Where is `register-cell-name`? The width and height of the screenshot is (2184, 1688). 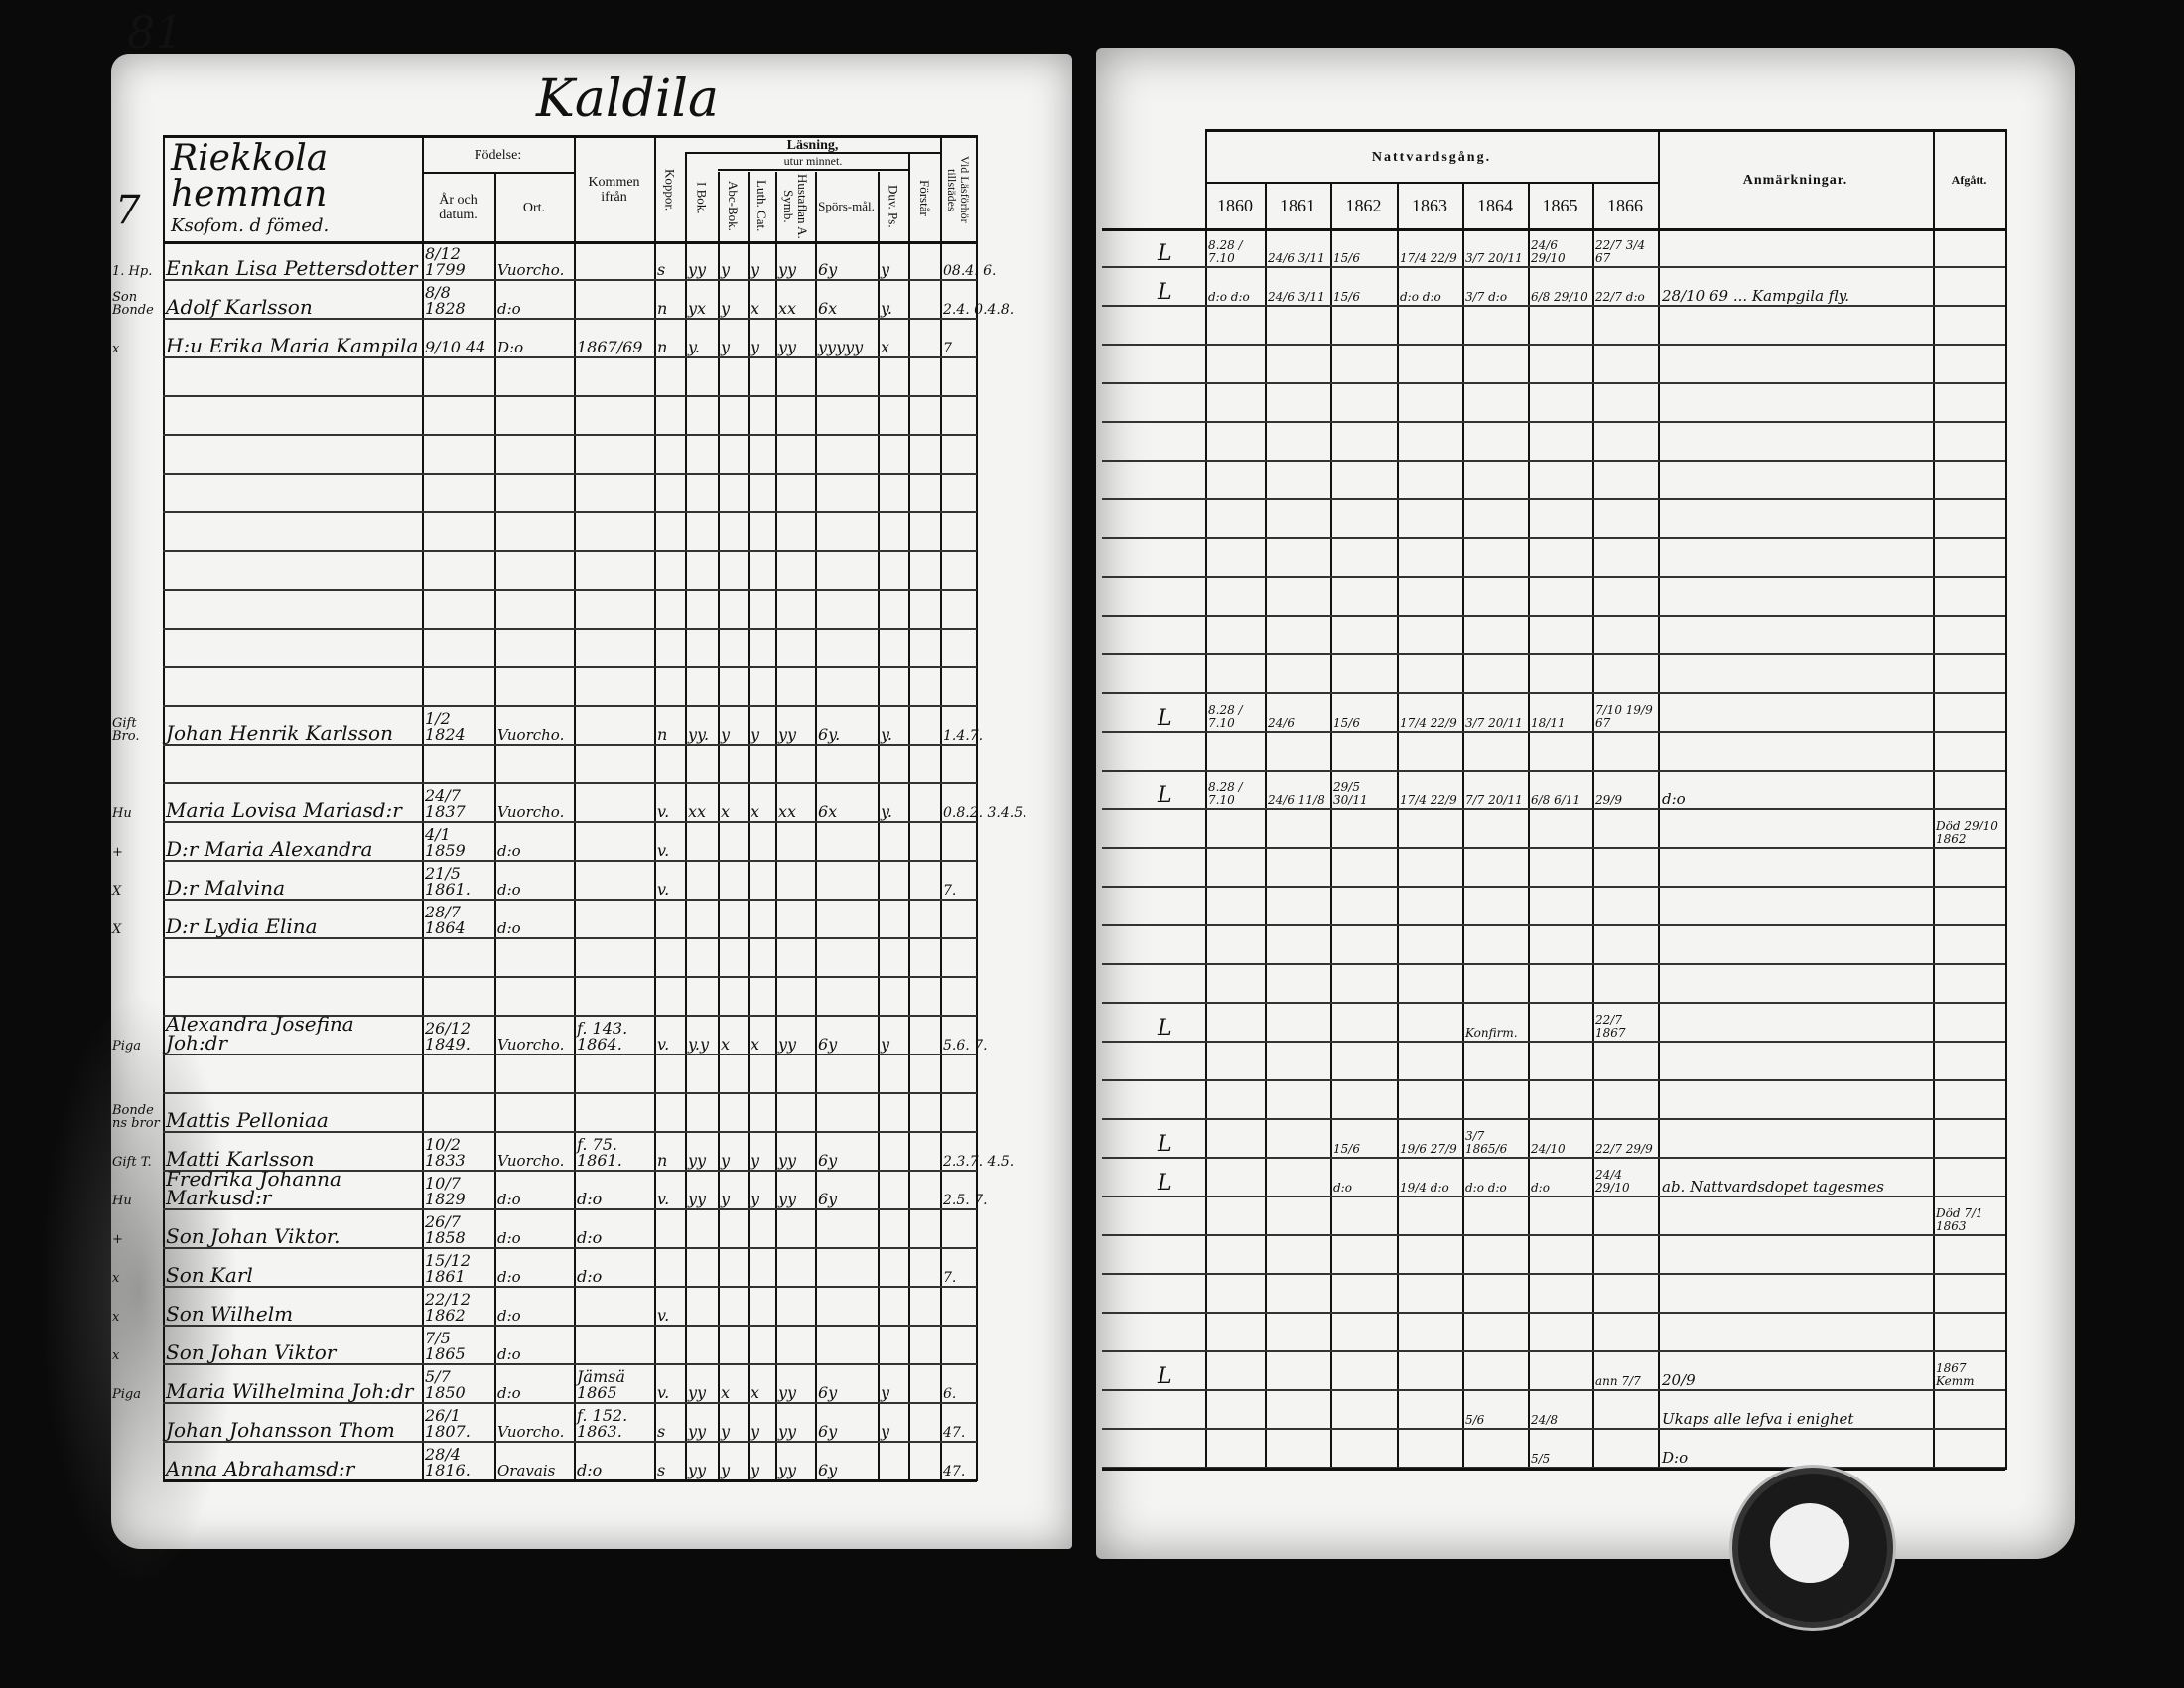
register-cell-name is located at coordinates (293, 957).